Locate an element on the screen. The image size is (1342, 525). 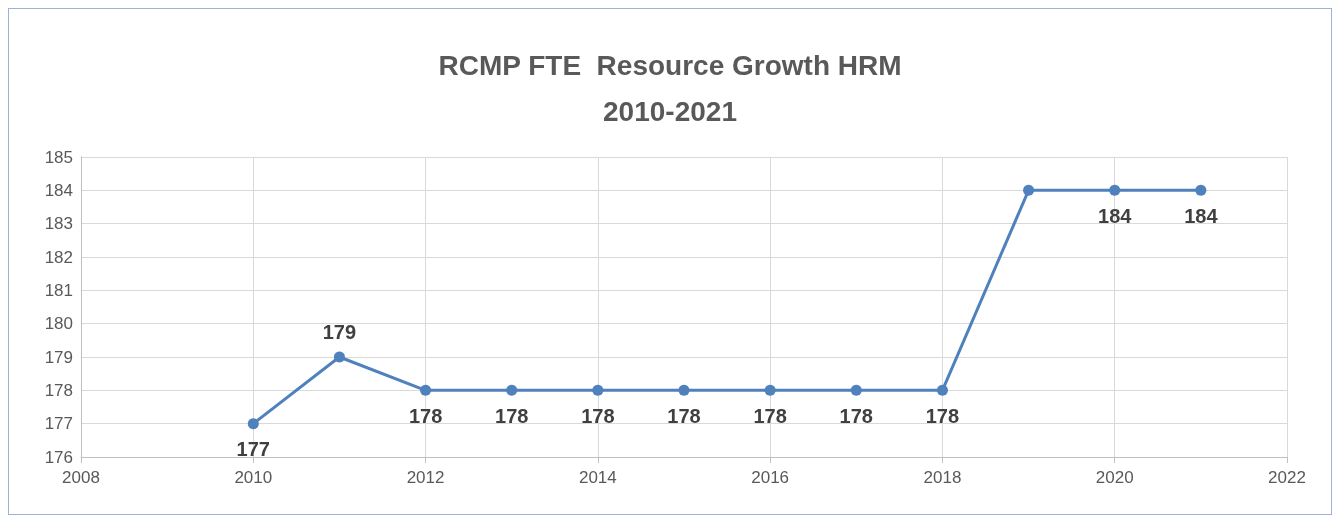
y-tick-label: 176 is located at coordinates (58, 457).